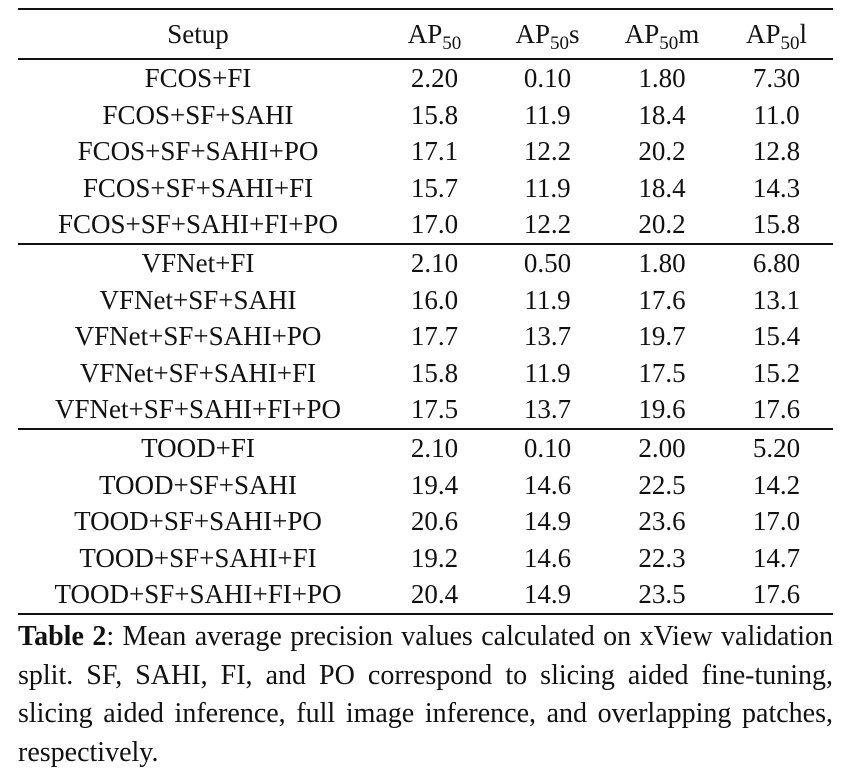  What do you see at coordinates (434, 595) in the screenshot?
I see `value-cell: 20.4` at bounding box center [434, 595].